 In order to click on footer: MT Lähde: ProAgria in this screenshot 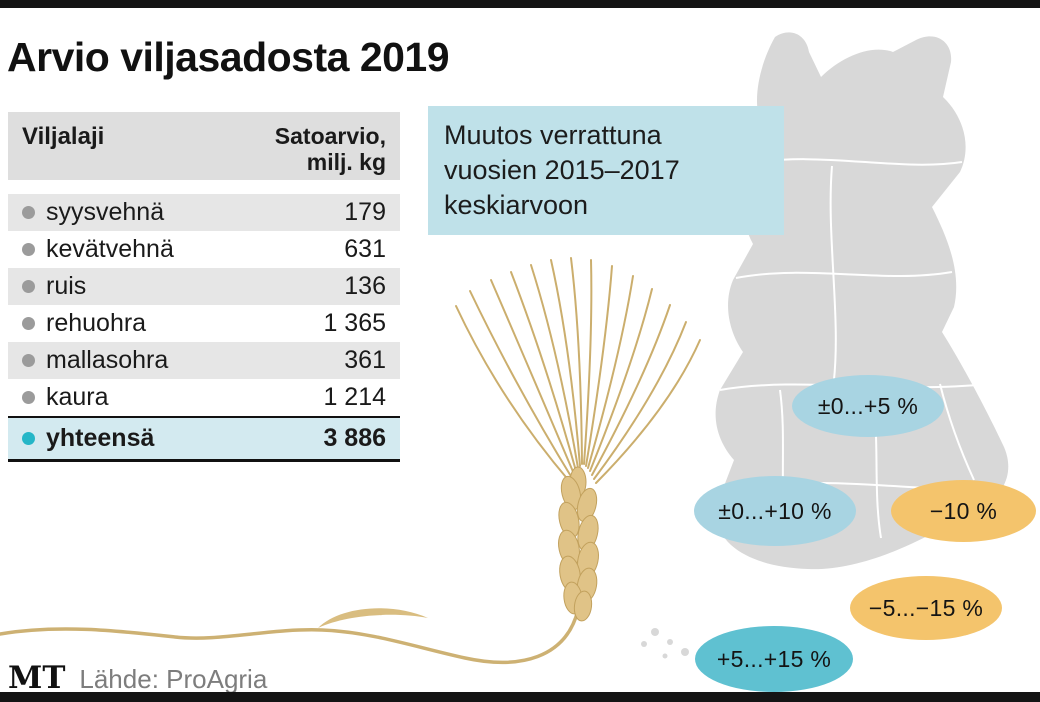, I will do `click(137, 678)`.